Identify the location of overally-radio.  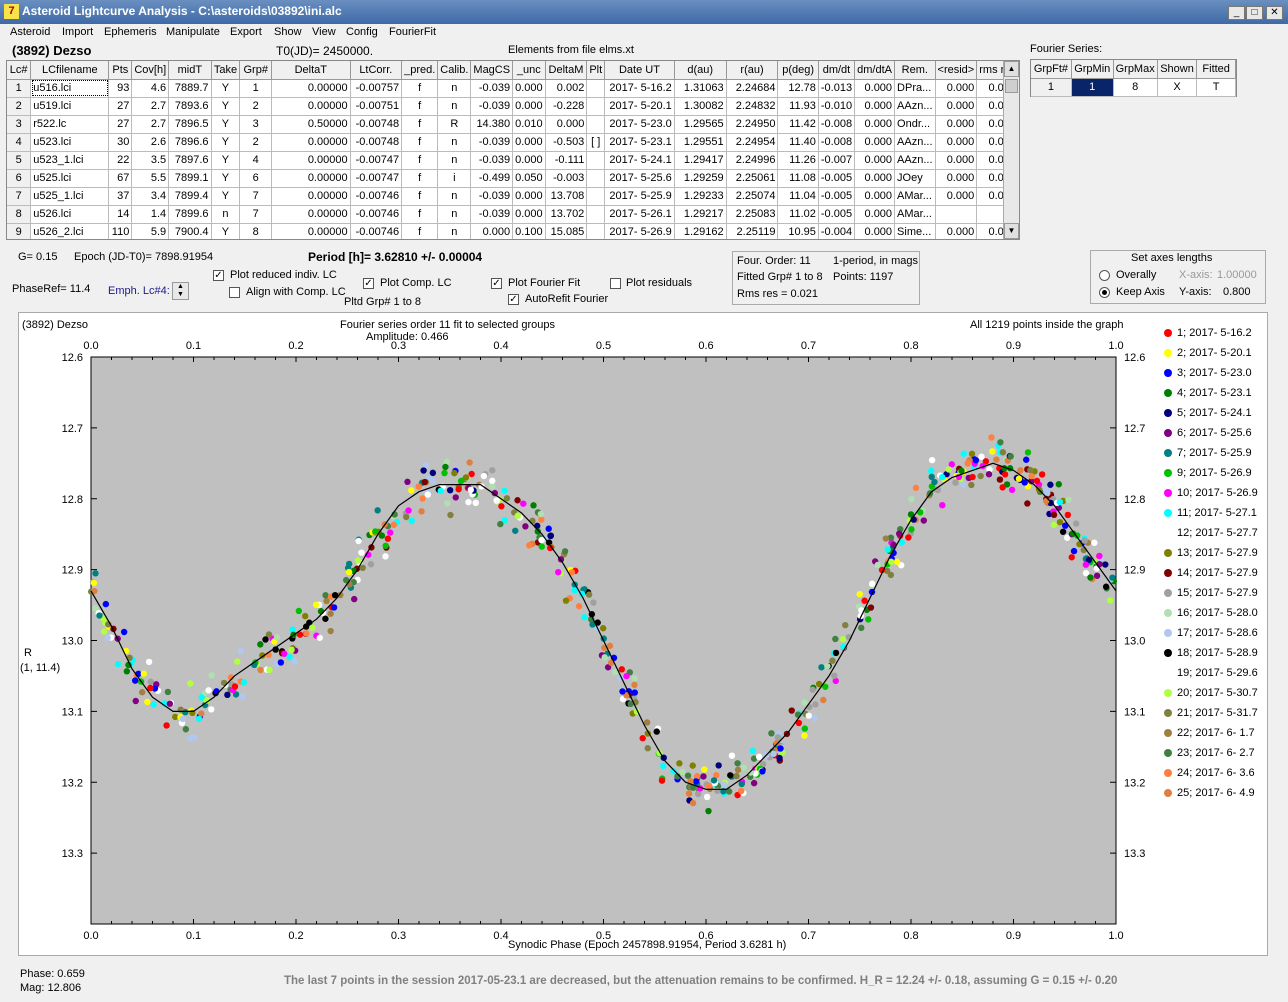
(1104, 275).